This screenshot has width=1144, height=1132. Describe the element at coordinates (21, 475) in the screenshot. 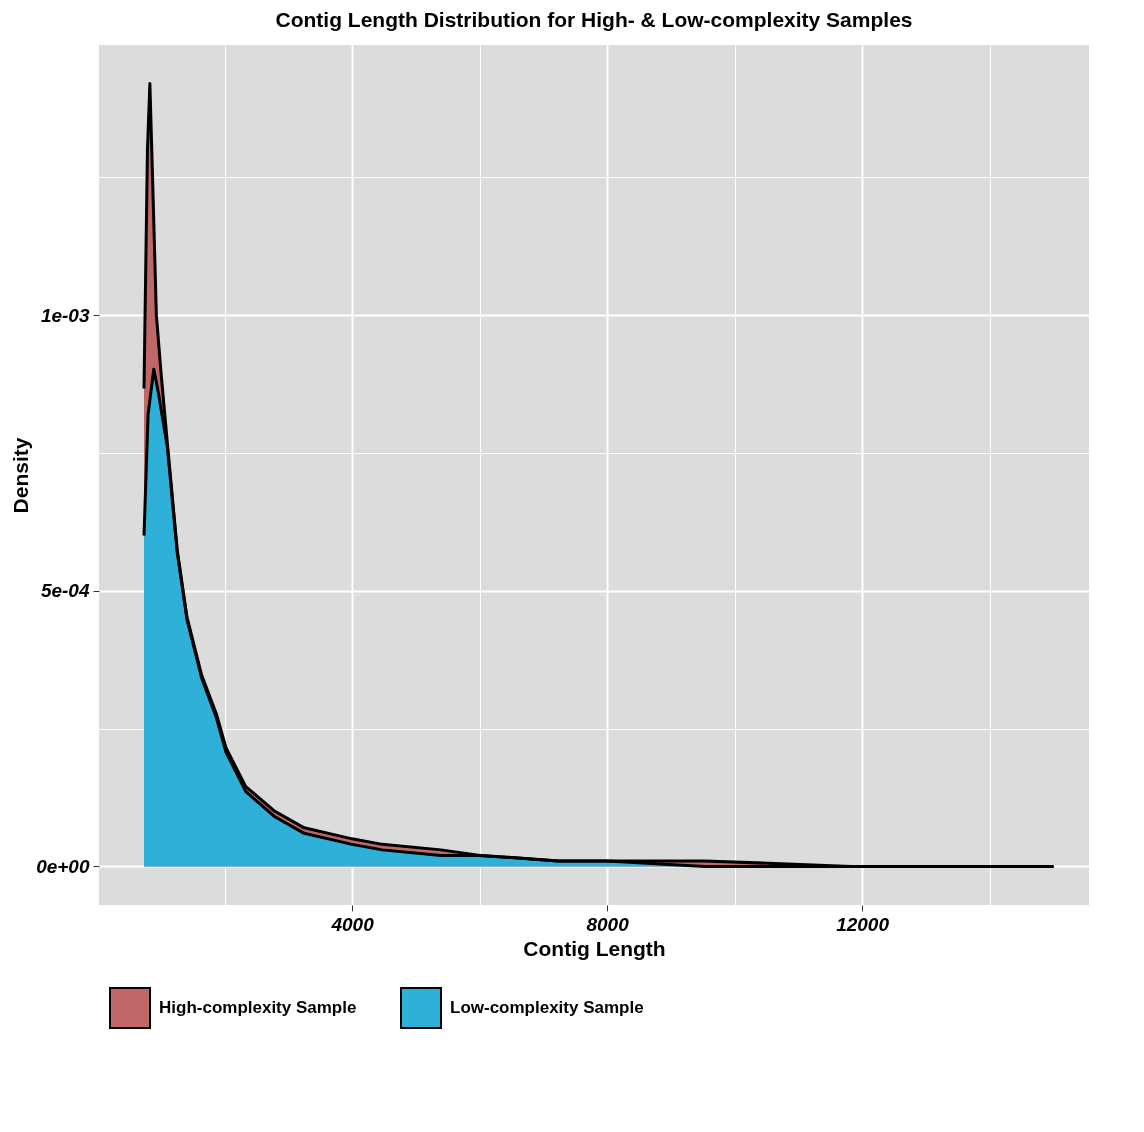

I see `y-axis-title: Density` at that location.